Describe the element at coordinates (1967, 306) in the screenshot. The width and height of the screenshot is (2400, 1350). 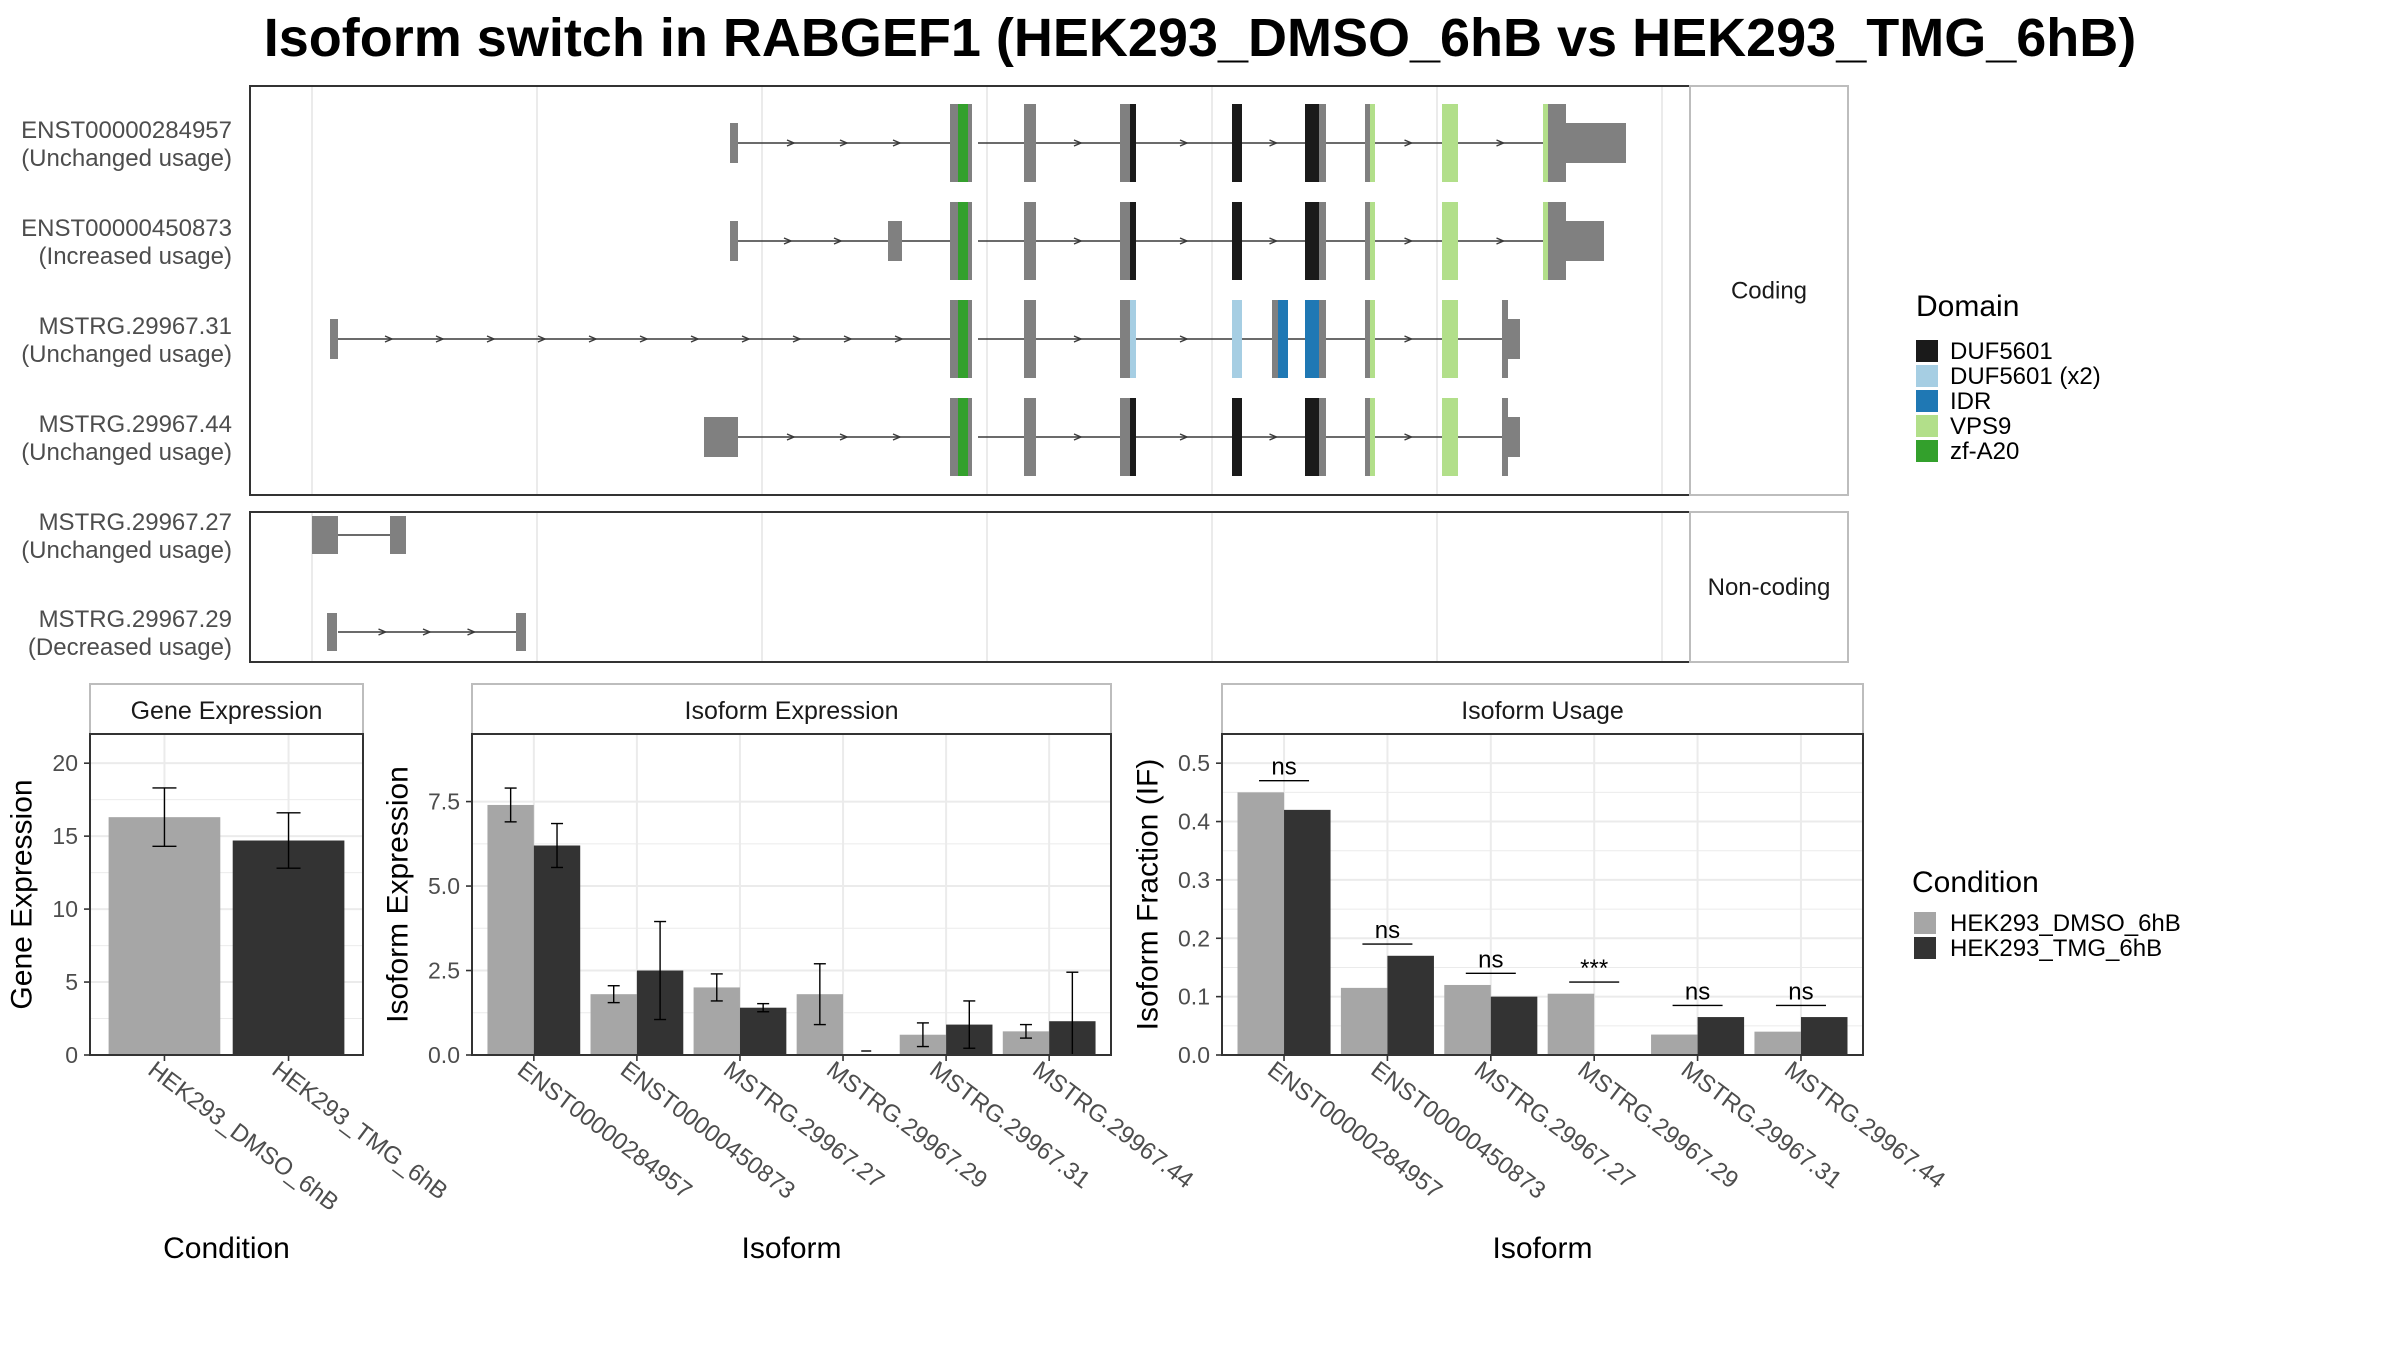
I see `domain-legend-title: Domain` at that location.